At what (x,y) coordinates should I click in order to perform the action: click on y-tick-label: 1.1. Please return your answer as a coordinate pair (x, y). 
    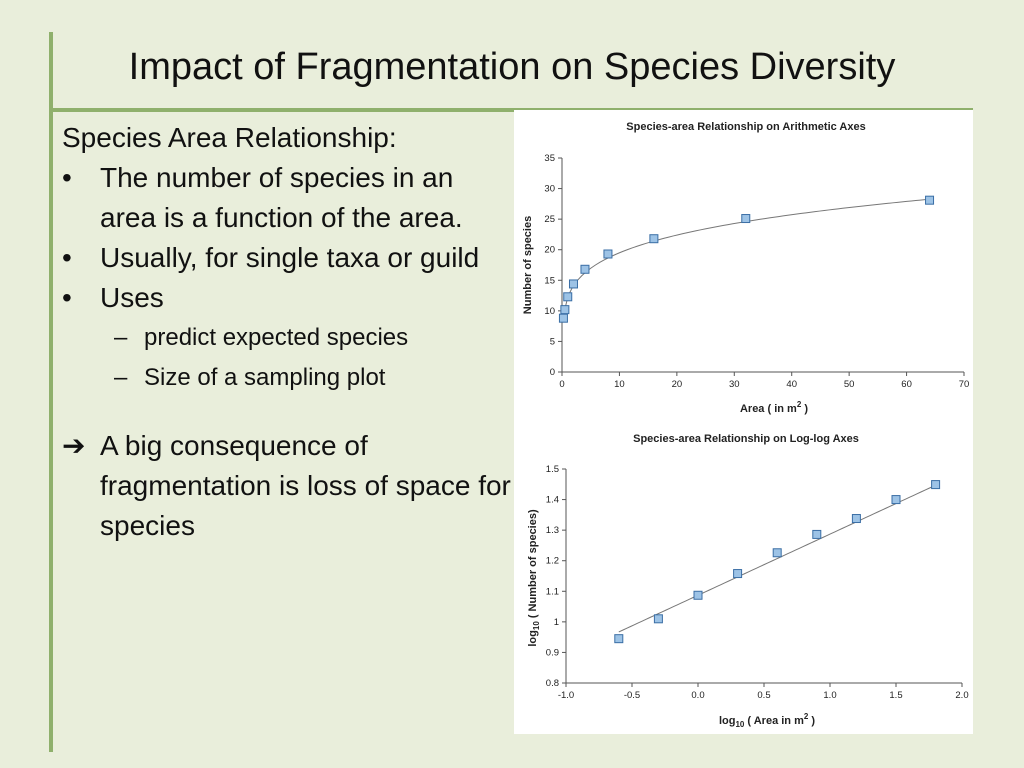
    Looking at the image, I should click on (552, 591).